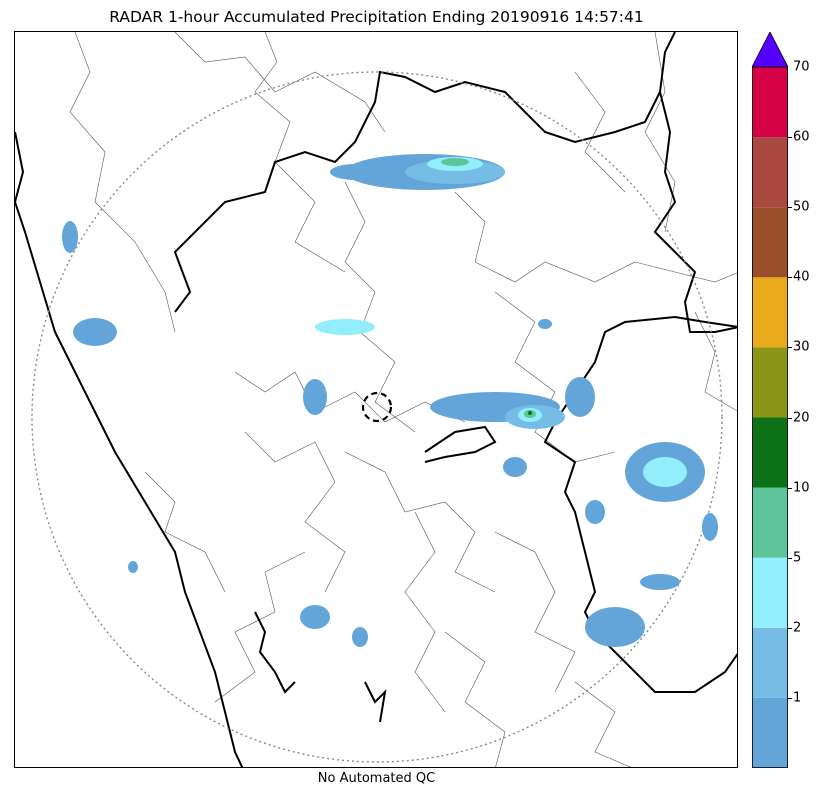 The height and width of the screenshot is (797, 825). Describe the element at coordinates (377, 407) in the screenshot. I see `radar-site-marker` at that location.